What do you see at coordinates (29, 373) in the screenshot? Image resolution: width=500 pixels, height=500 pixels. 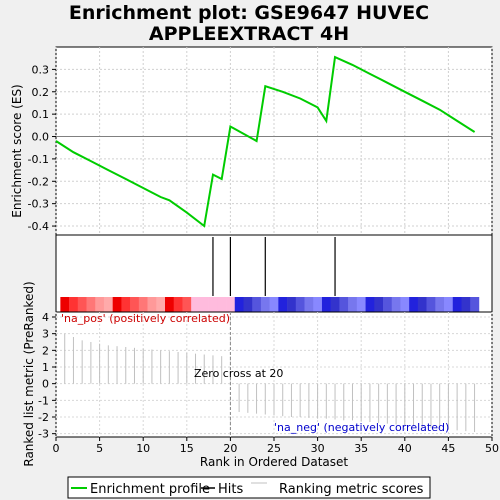 I see `metric-y-axis-label: Ranked list metric (PreRanked)` at bounding box center [29, 373].